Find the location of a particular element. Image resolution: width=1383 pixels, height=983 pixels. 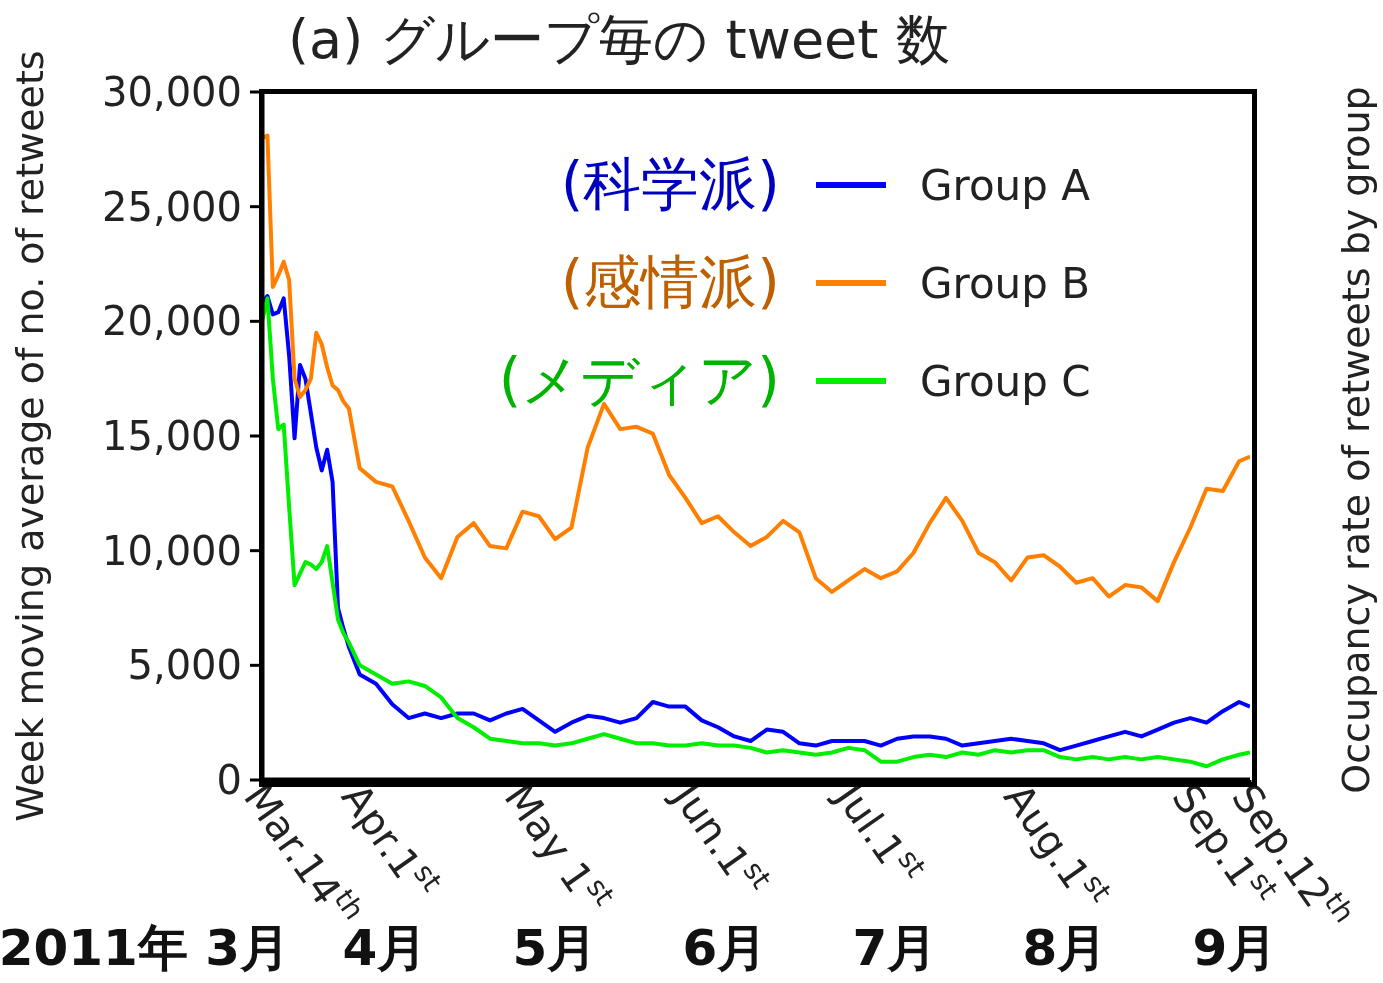

text: 4月 is located at coordinates (385, 949).